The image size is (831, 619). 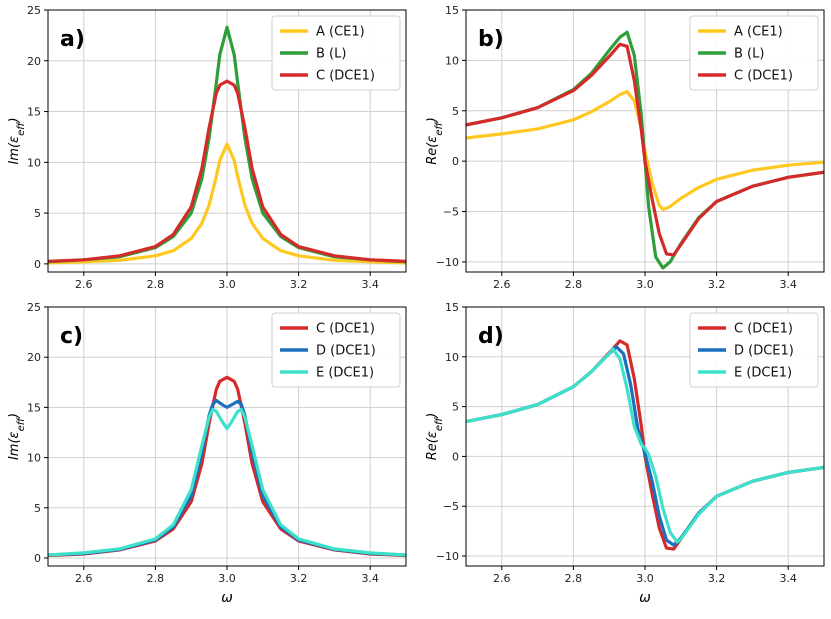 What do you see at coordinates (71, 336) in the screenshot?
I see `panel-label: c)` at bounding box center [71, 336].